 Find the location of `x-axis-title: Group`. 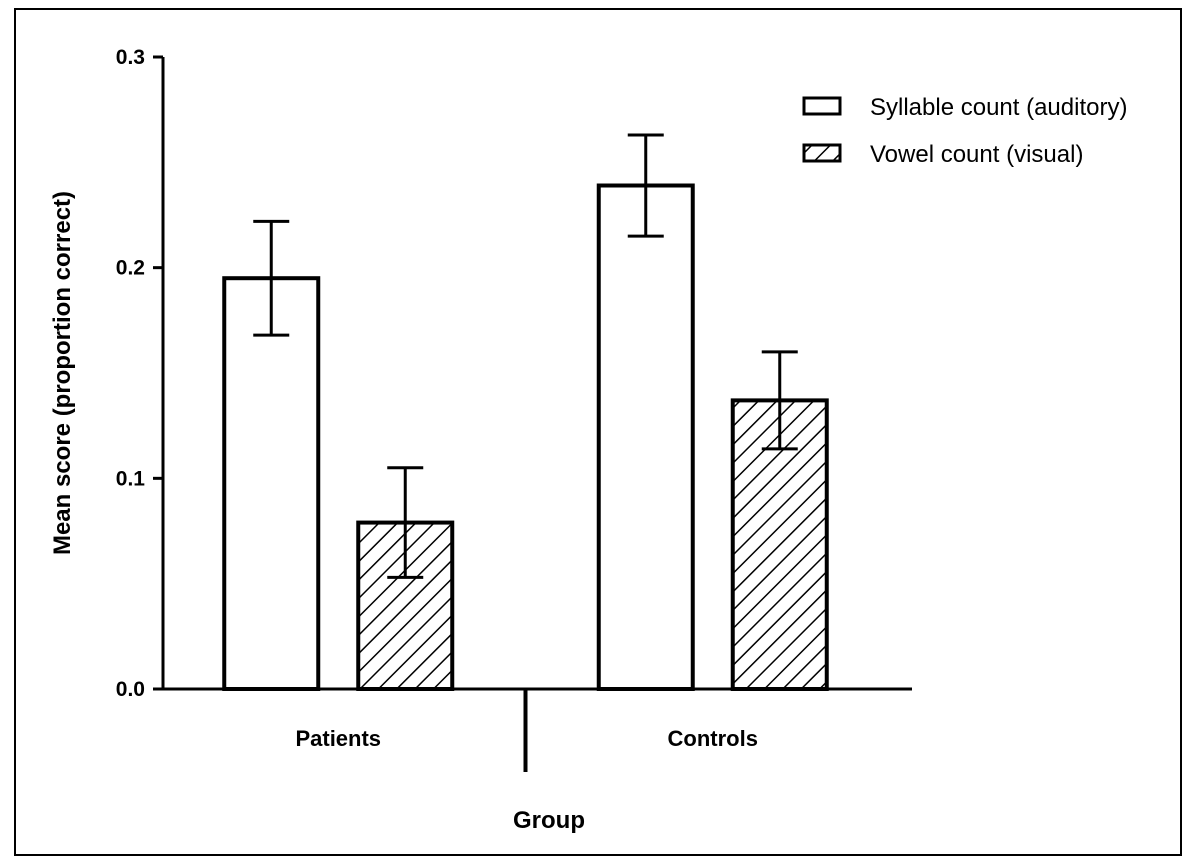

x-axis-title: Group is located at coordinates (549, 820).